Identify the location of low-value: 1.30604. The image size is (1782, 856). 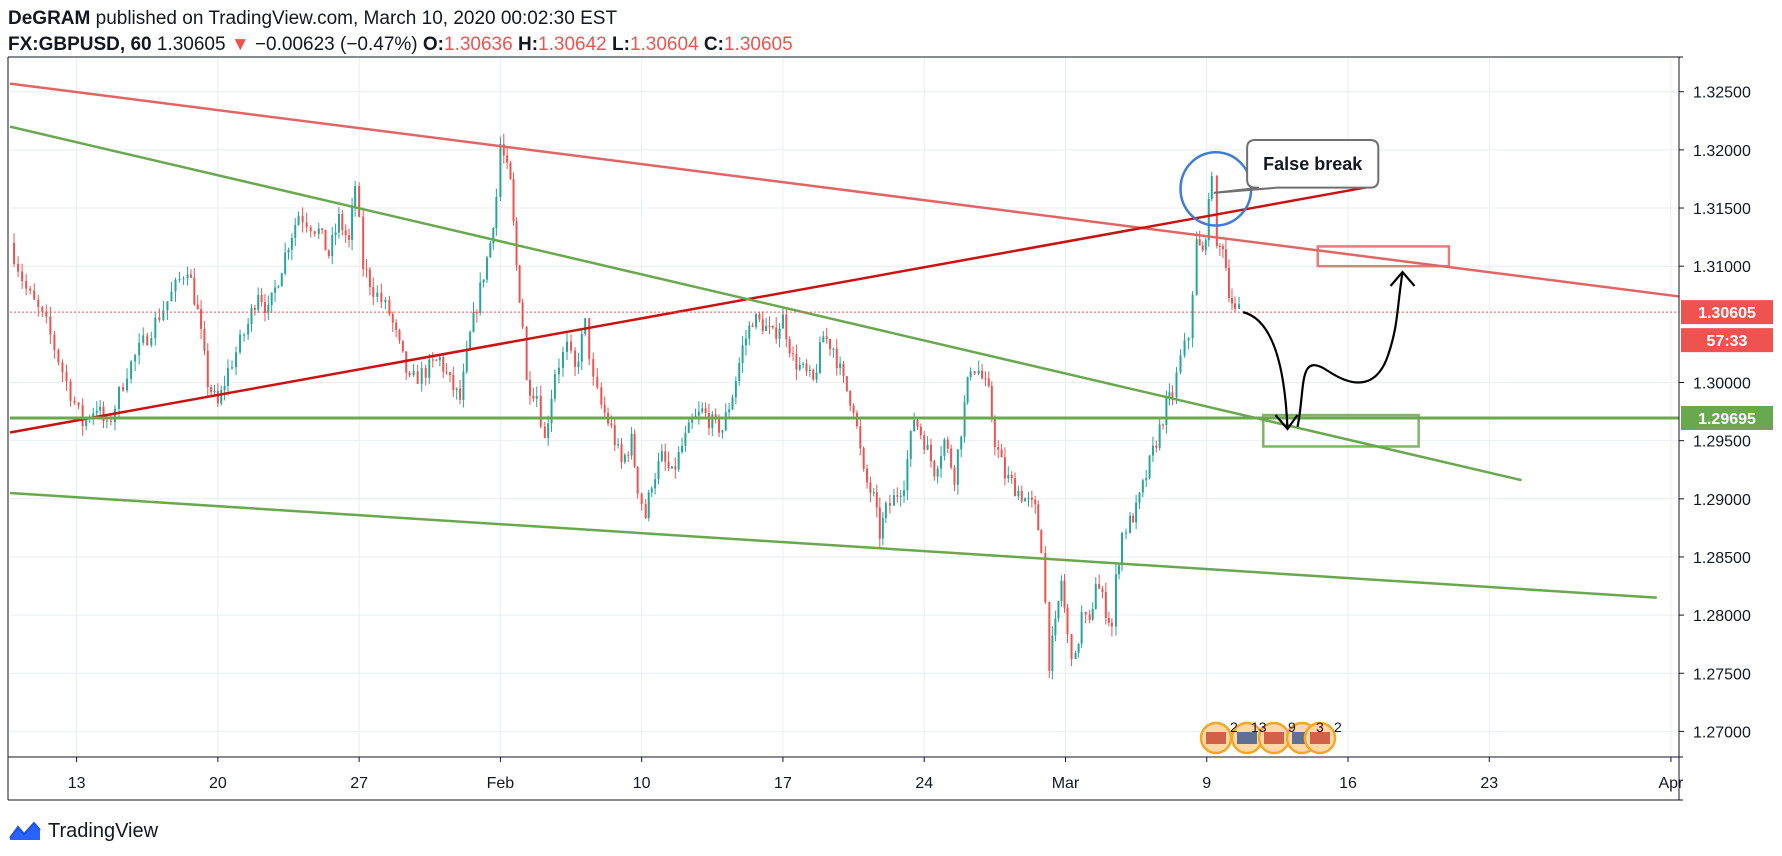
(664, 44).